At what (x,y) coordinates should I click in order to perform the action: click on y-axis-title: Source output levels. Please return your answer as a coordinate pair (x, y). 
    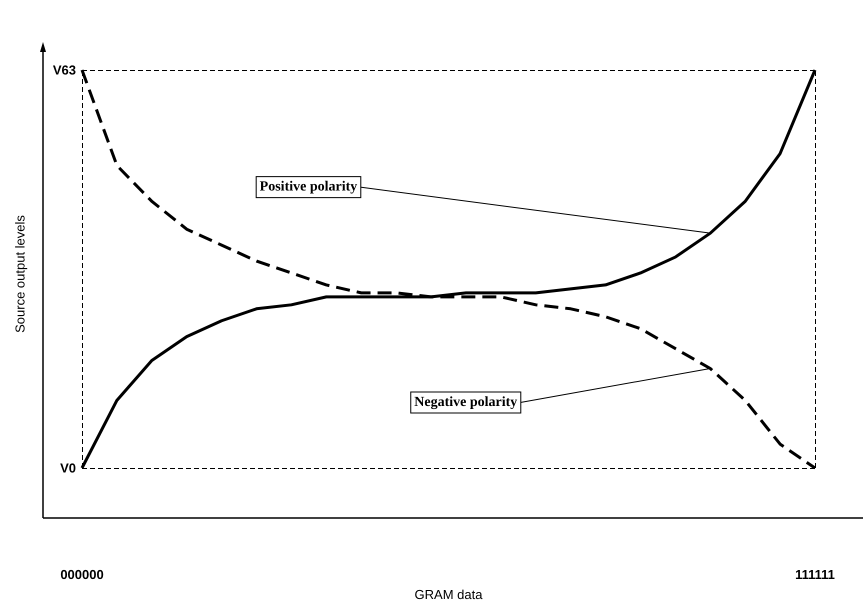
    Looking at the image, I should click on (20, 273).